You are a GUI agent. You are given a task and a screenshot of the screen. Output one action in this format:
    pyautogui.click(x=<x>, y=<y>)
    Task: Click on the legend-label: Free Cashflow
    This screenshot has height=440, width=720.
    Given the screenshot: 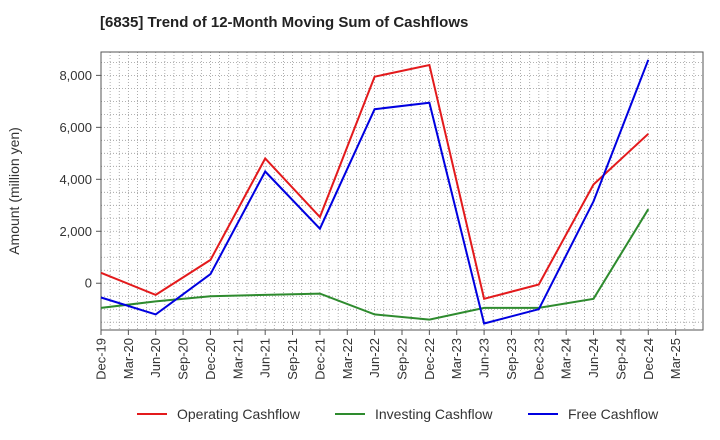 What is the action you would take?
    pyautogui.click(x=613, y=414)
    